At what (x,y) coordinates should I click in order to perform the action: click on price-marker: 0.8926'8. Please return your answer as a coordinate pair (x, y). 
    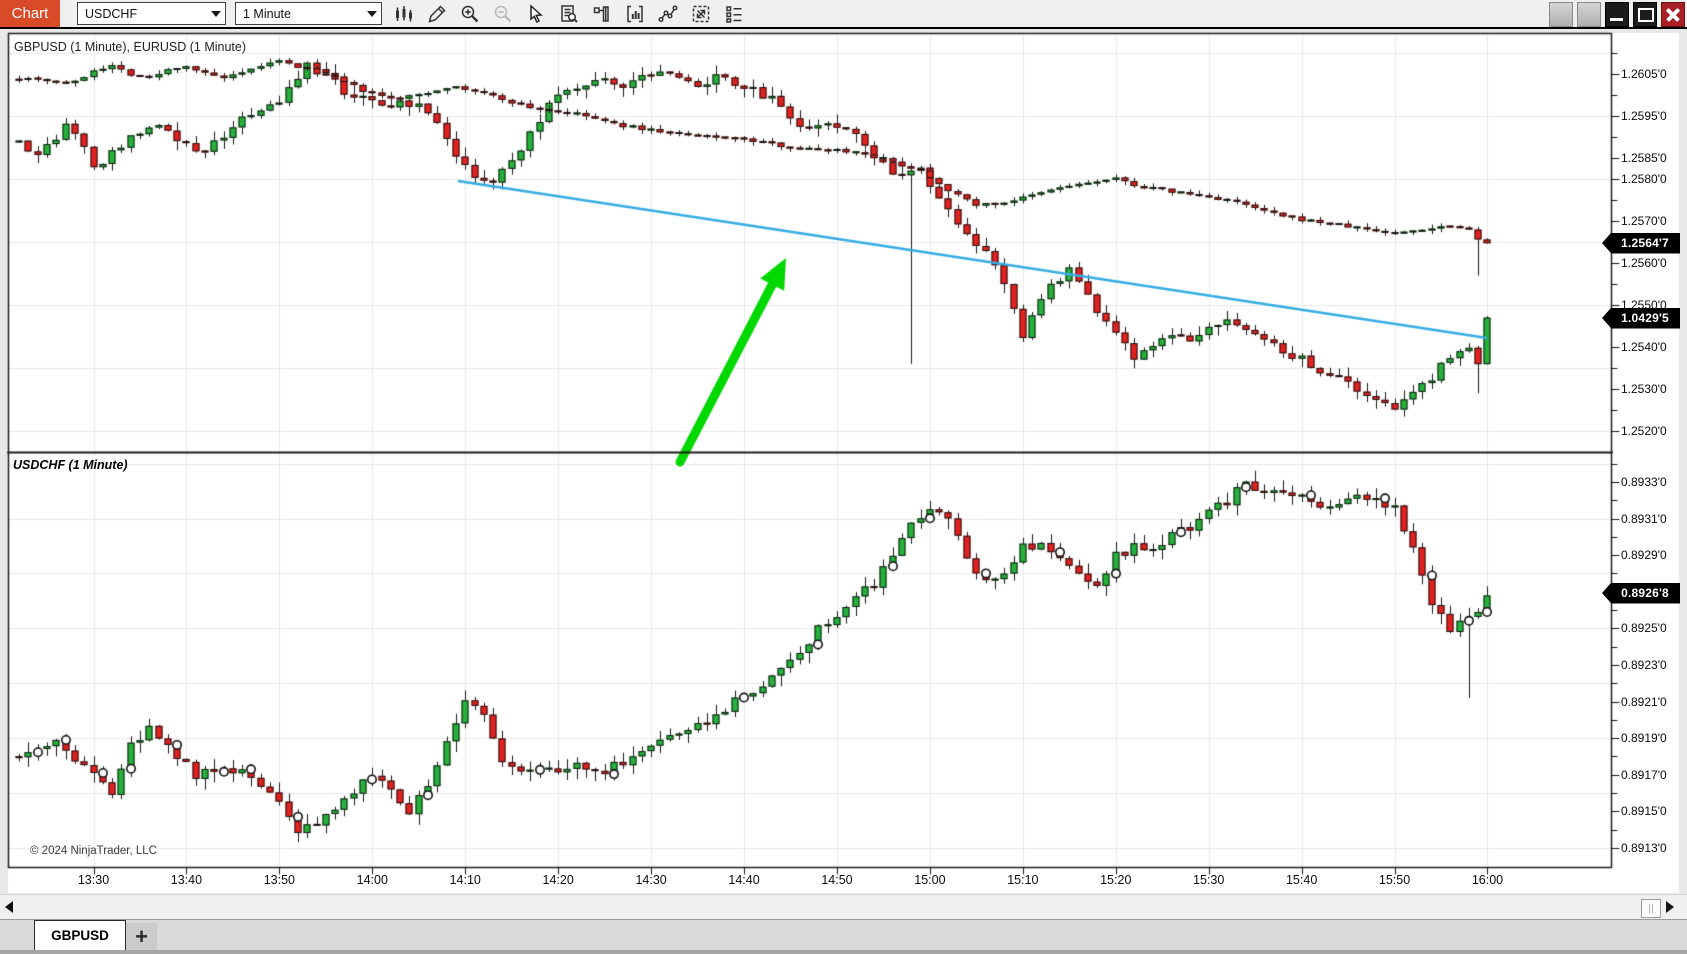
    Looking at the image, I should click on (1641, 593).